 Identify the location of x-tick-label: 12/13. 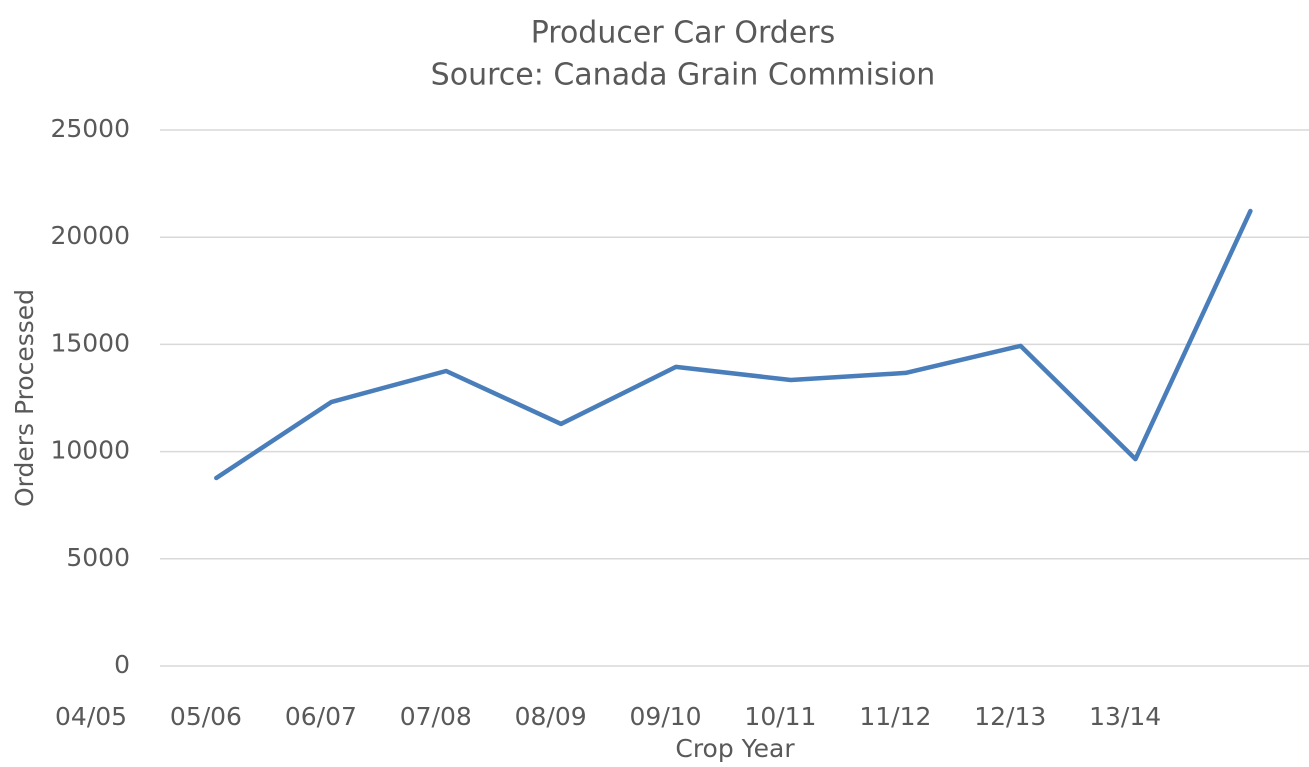
(1010, 716).